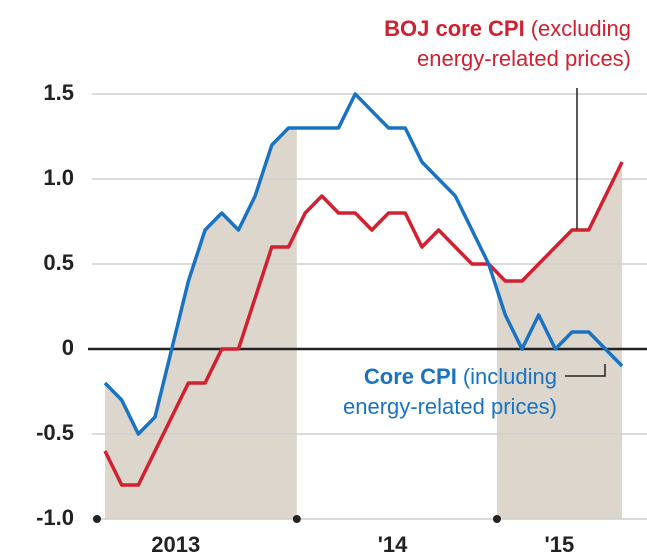 This screenshot has width=647, height=559. What do you see at coordinates (68, 347) in the screenshot?
I see `y-tick-label: 0` at bounding box center [68, 347].